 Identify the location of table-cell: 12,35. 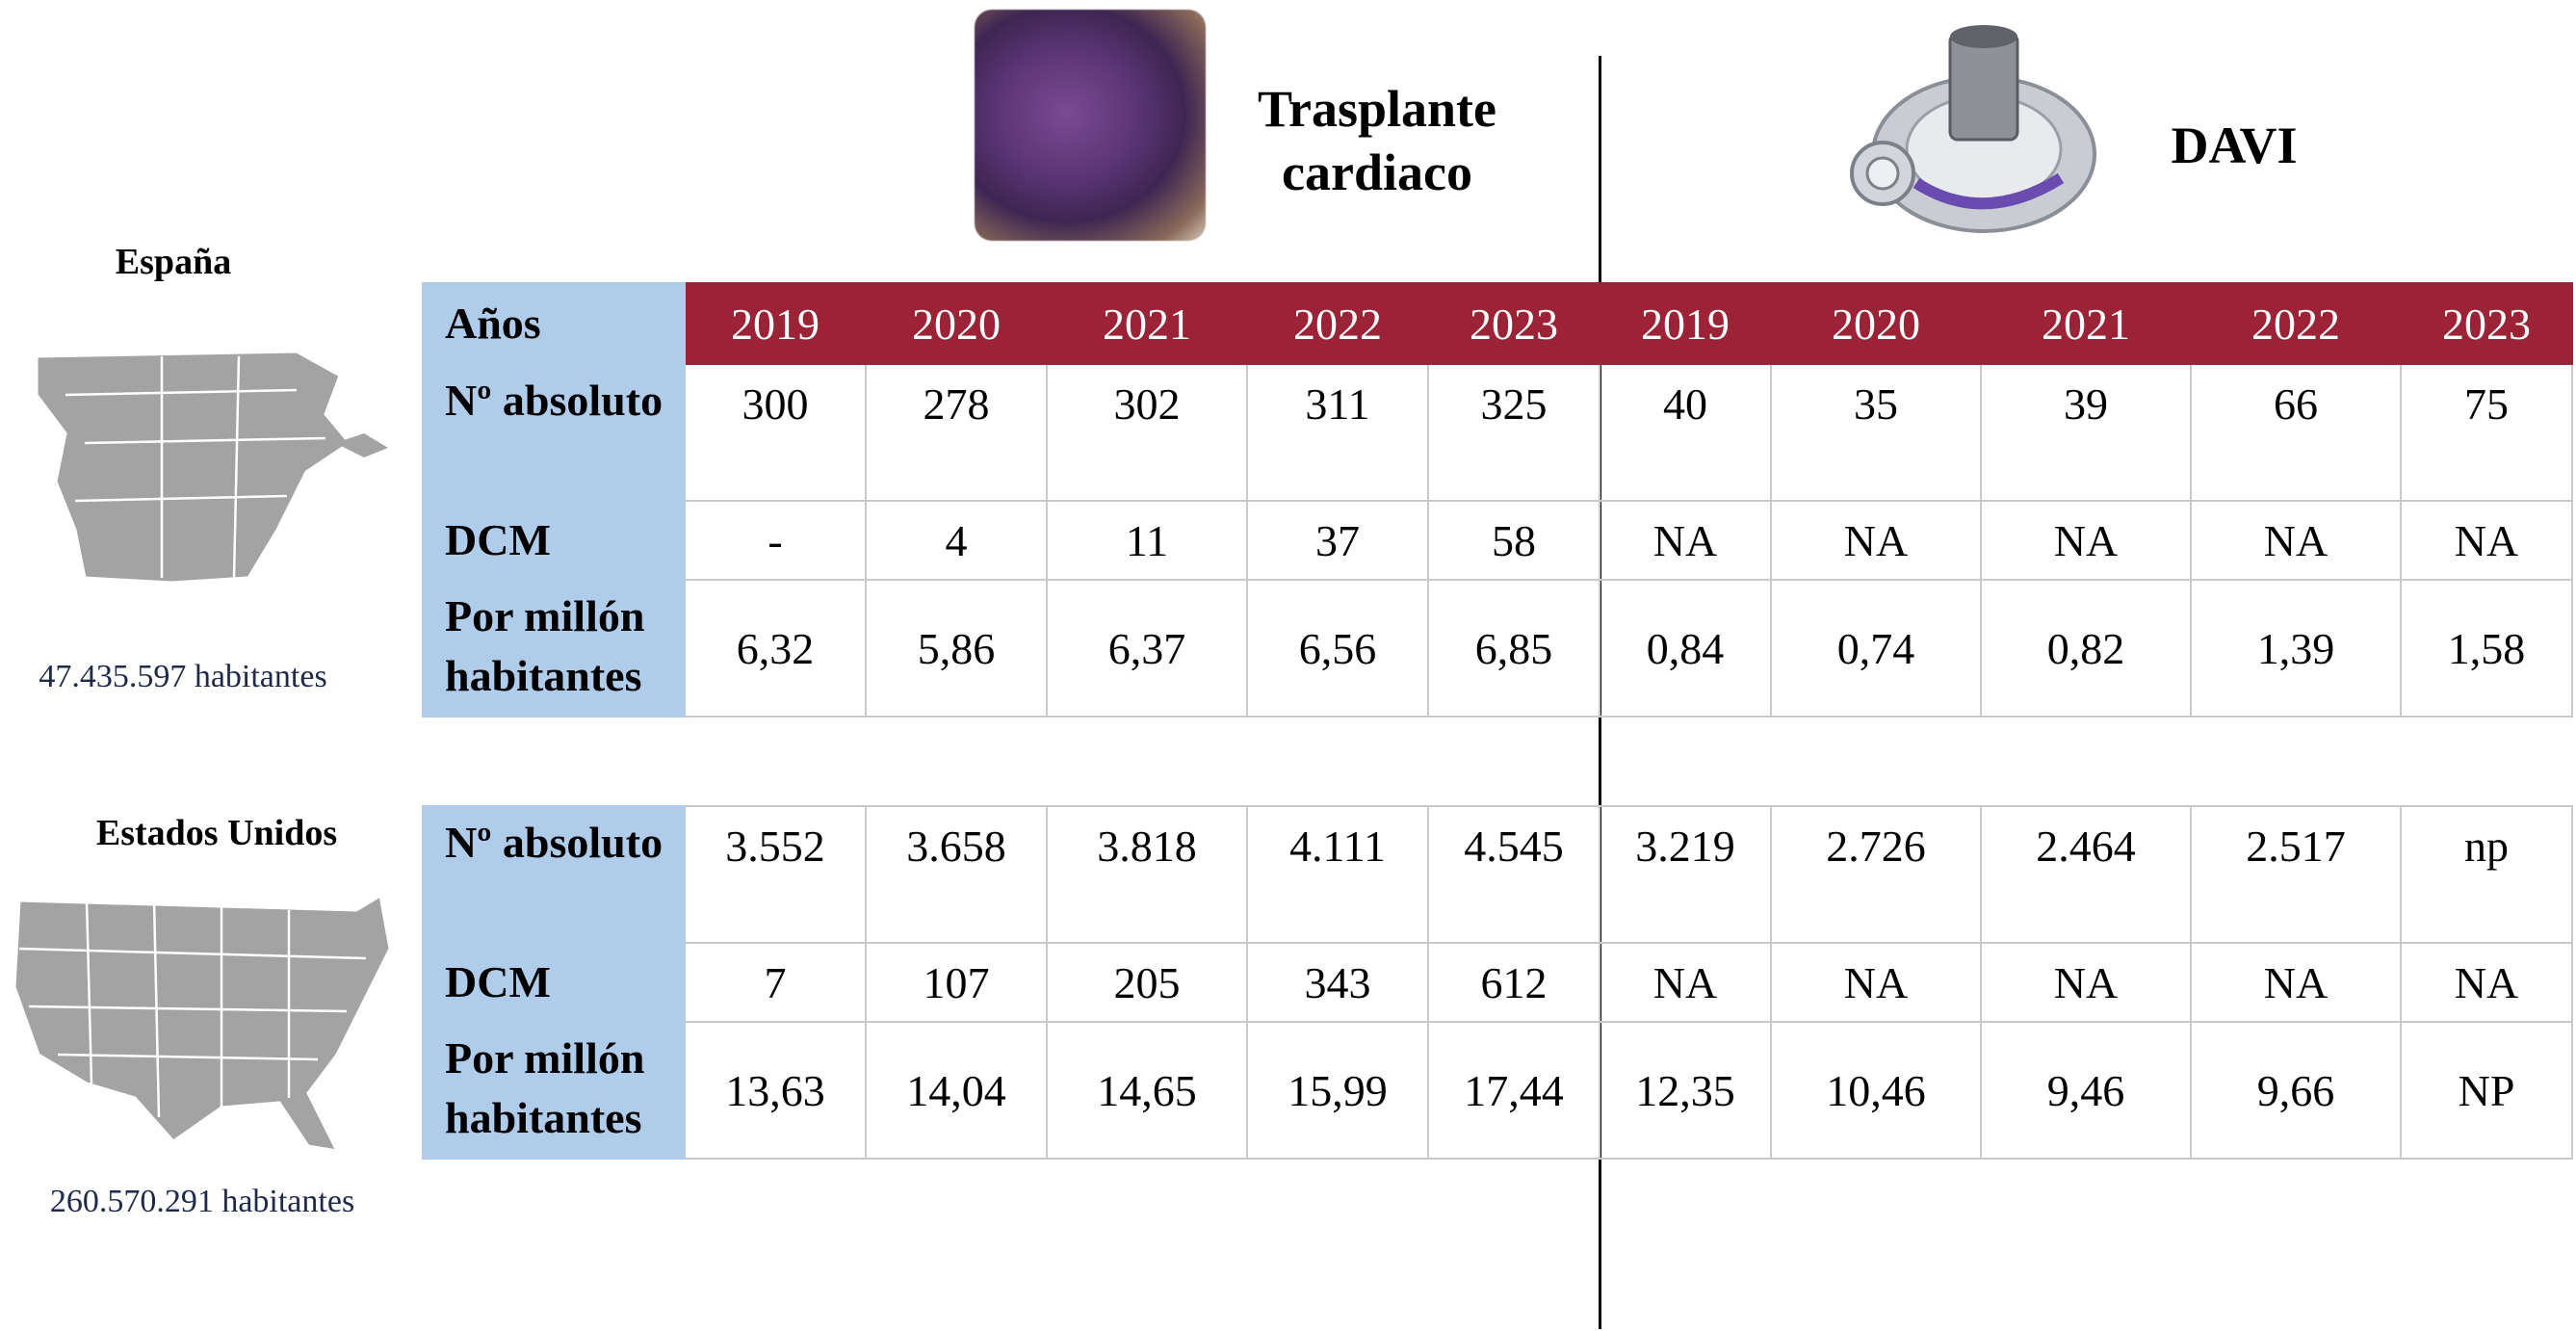
(1685, 1090).